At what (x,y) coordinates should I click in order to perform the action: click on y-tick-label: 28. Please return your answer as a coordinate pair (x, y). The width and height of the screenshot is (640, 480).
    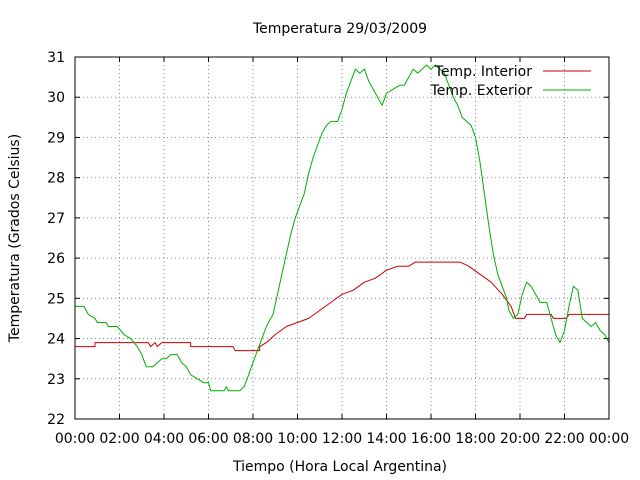
    Looking at the image, I should click on (56, 179).